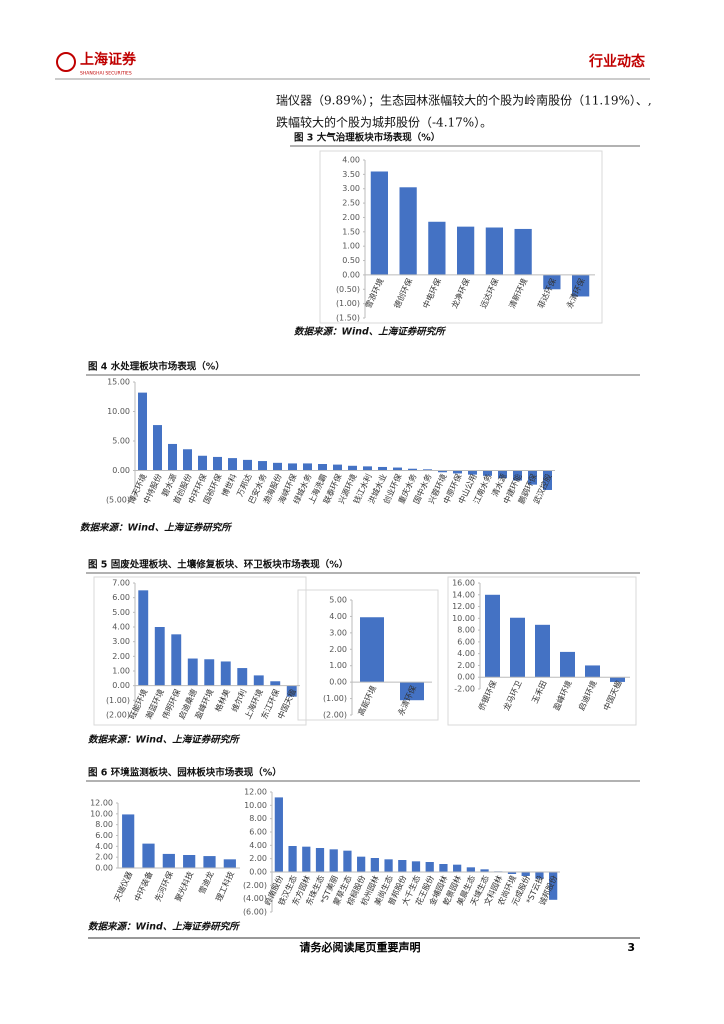 The height and width of the screenshot is (1024, 724). What do you see at coordinates (546, 293) in the screenshot?
I see `x-tick-label: 菲达环保` at bounding box center [546, 293].